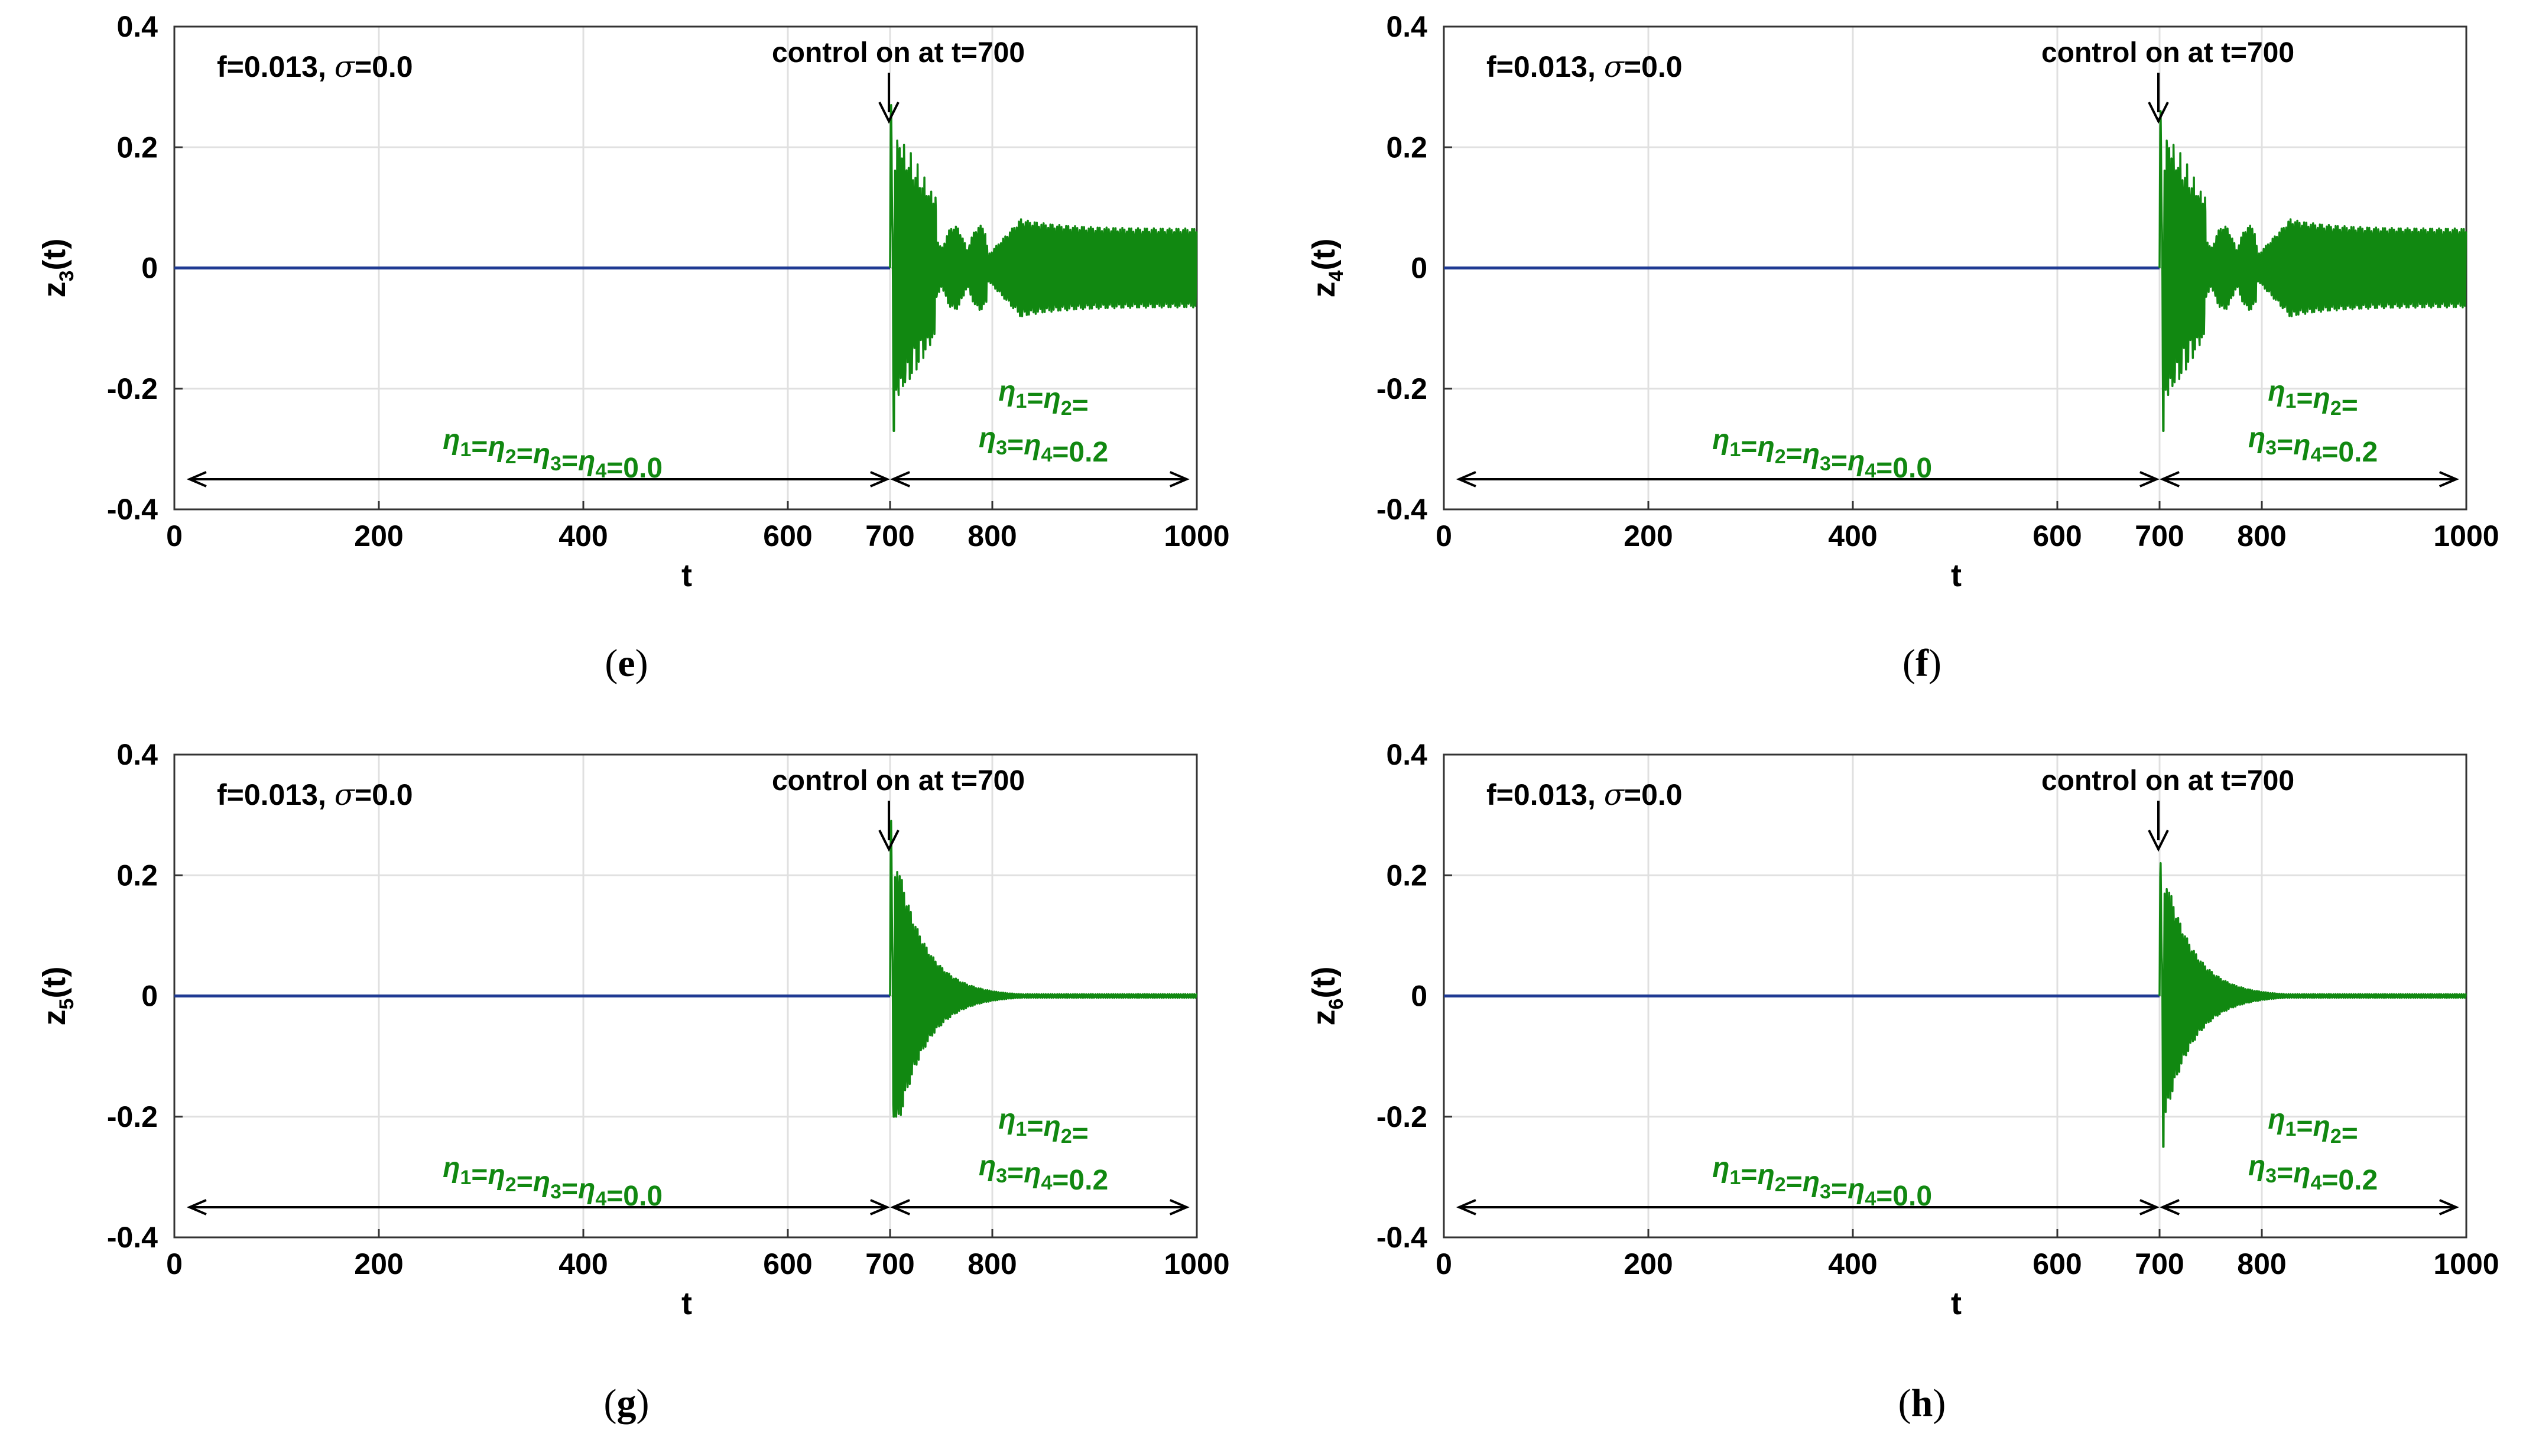  What do you see at coordinates (2321, 1126) in the screenshot?
I see `p3-after-eta-label-1-eta: η` at bounding box center [2321, 1126].